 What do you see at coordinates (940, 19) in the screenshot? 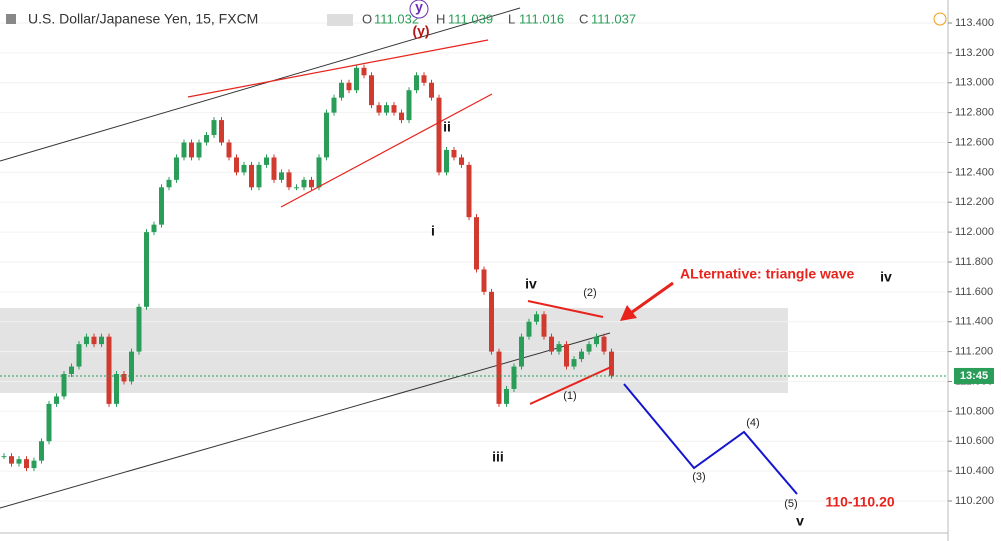
I see `alert-icon` at bounding box center [940, 19].